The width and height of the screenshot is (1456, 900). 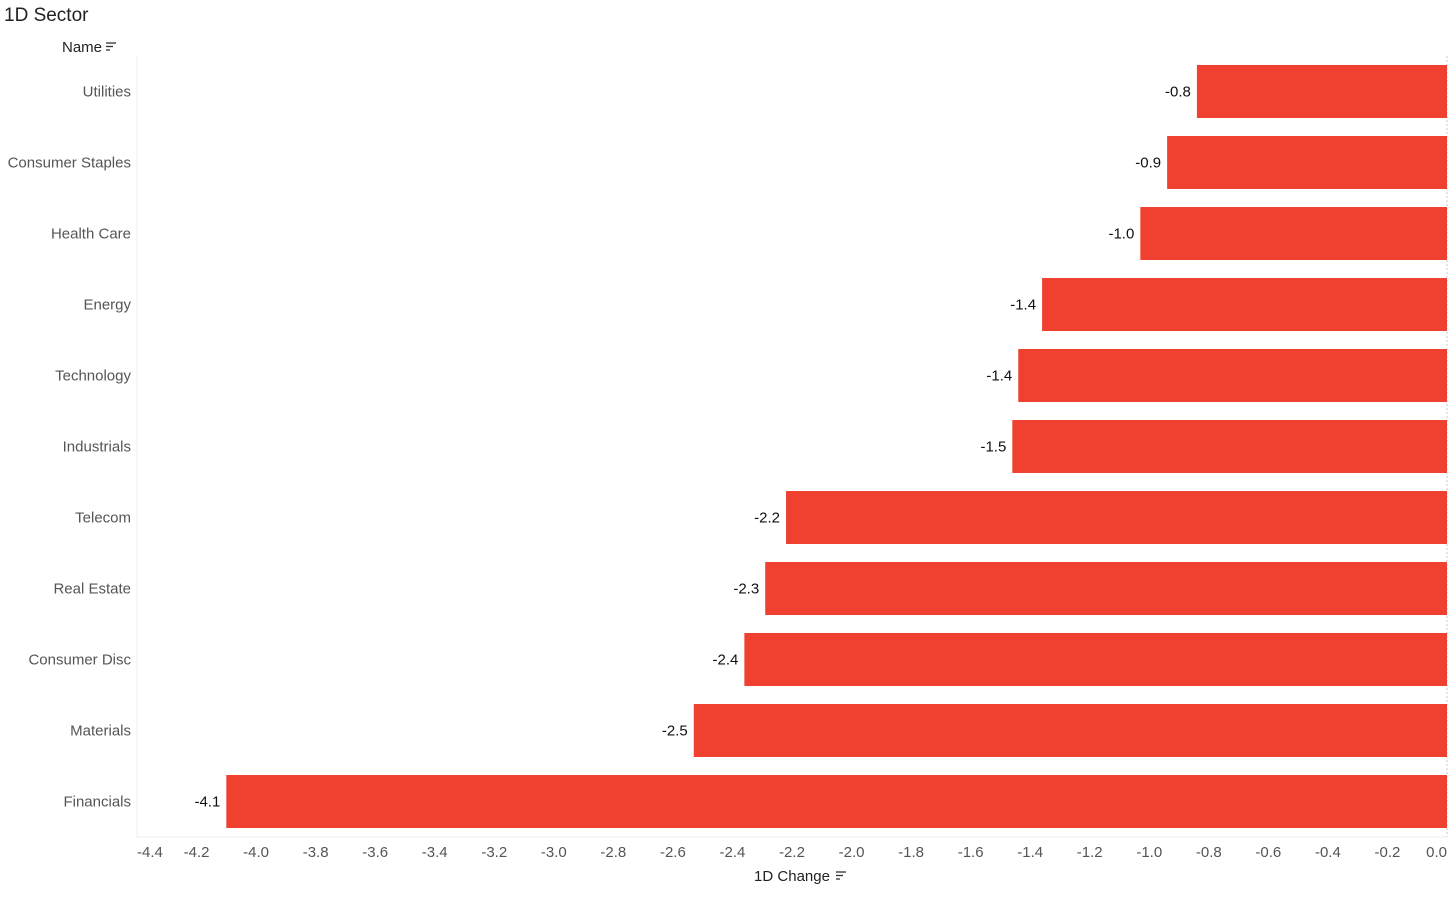 What do you see at coordinates (1307, 162) in the screenshot?
I see `bar-consumer-staples` at bounding box center [1307, 162].